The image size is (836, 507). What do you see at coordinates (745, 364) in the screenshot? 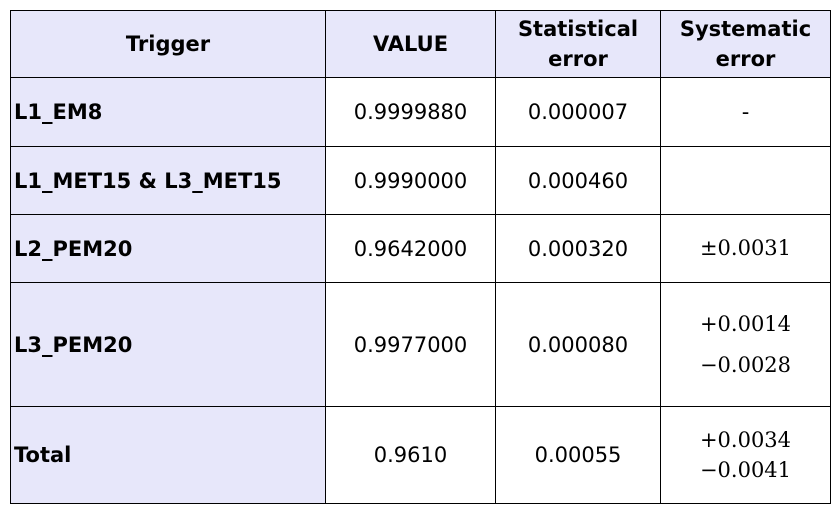
I see `sys-error-lower: −0.0028` at bounding box center [745, 364].